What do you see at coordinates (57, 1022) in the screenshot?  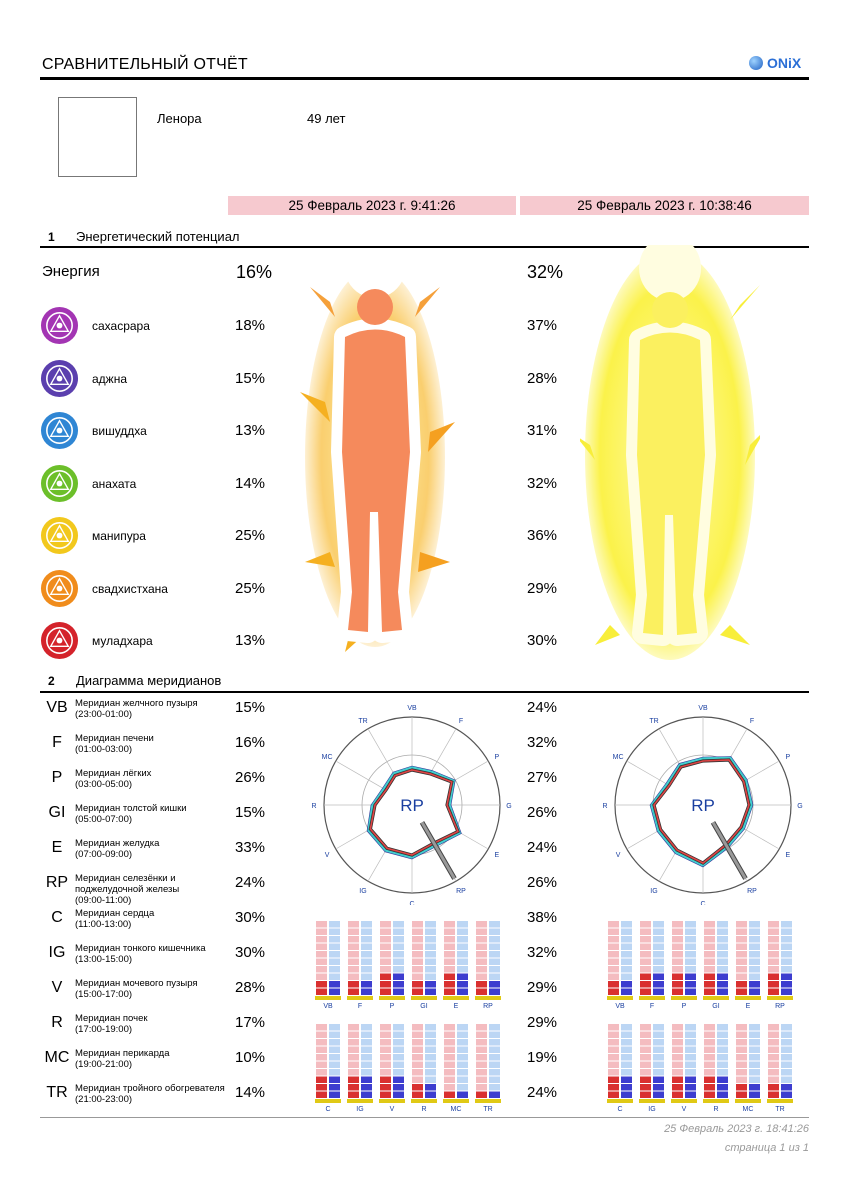 I see `meridian-code: R` at bounding box center [57, 1022].